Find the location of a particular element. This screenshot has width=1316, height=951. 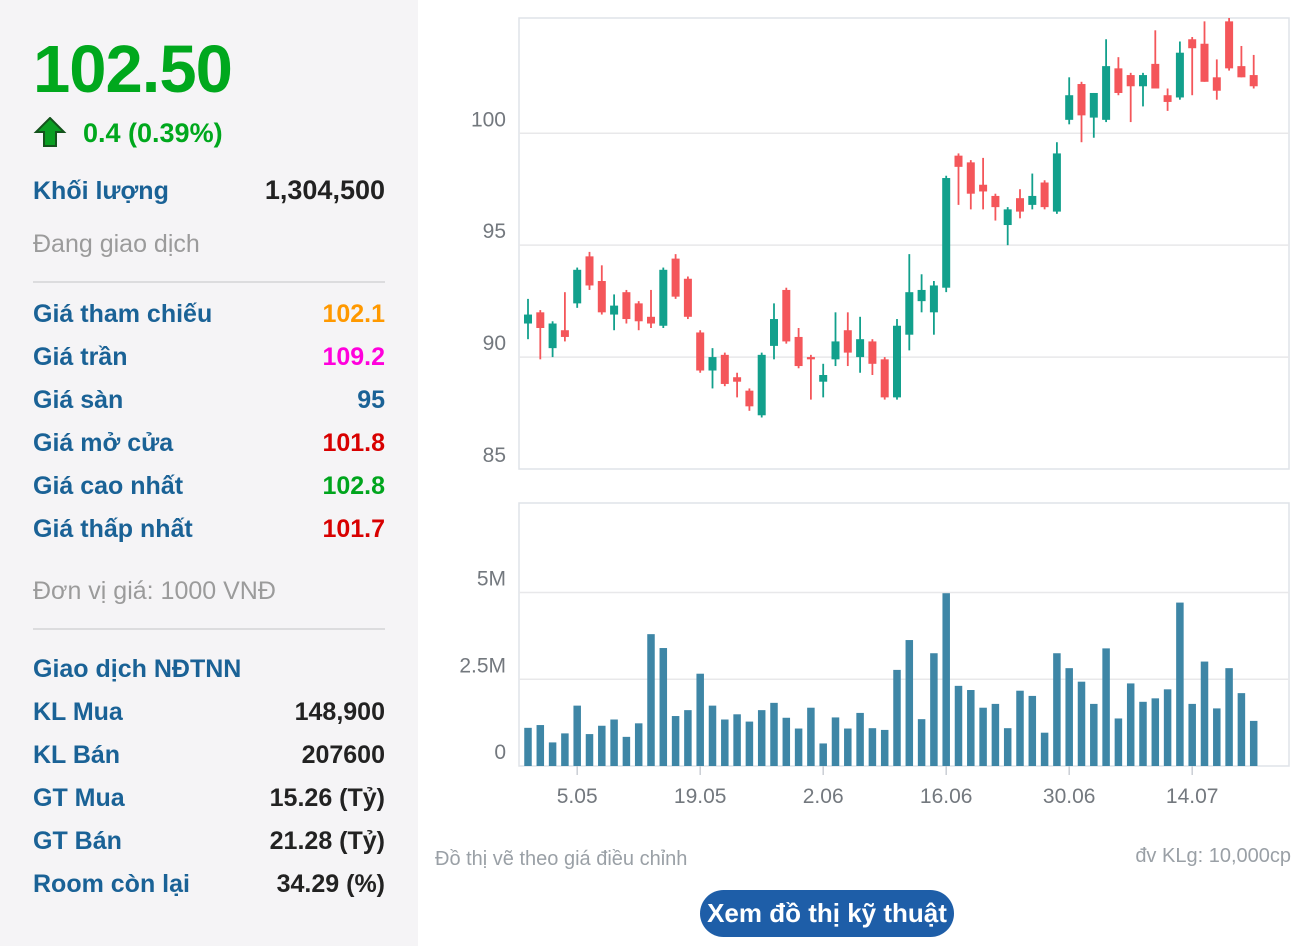

volume-label: Khối lượng is located at coordinates (101, 191).